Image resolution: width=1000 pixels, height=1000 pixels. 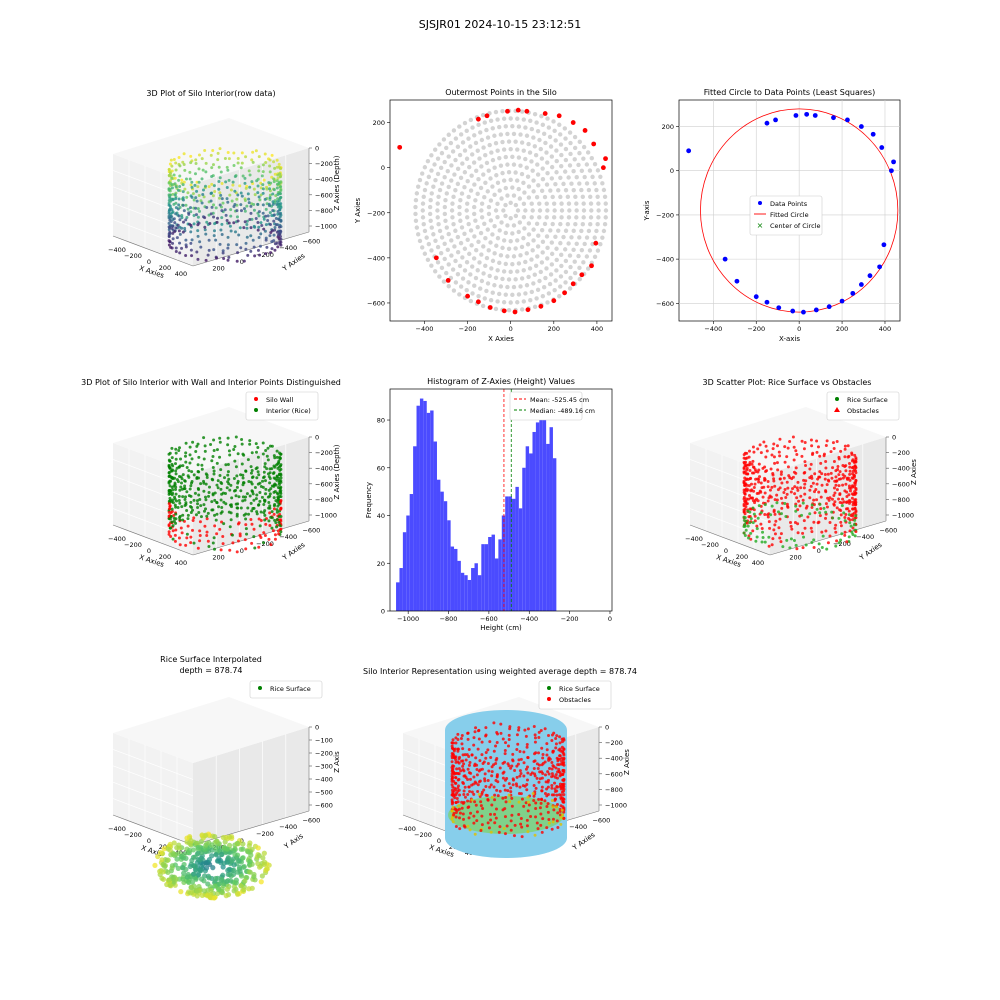 What do you see at coordinates (376, 303) in the screenshot?
I see `y-tick-label: −600` at bounding box center [376, 303].